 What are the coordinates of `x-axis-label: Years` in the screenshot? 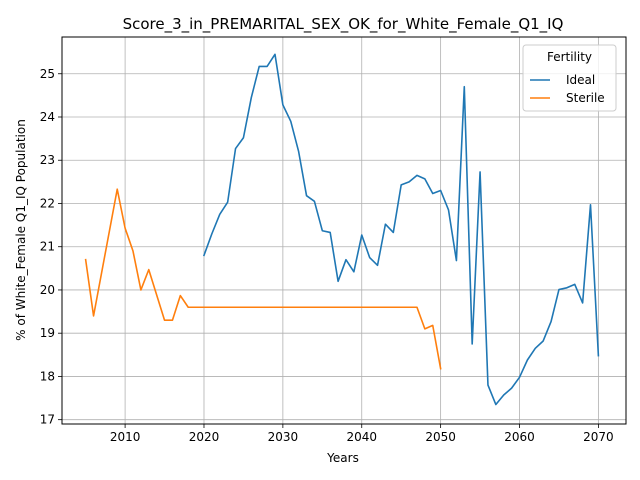 It's located at (342, 458).